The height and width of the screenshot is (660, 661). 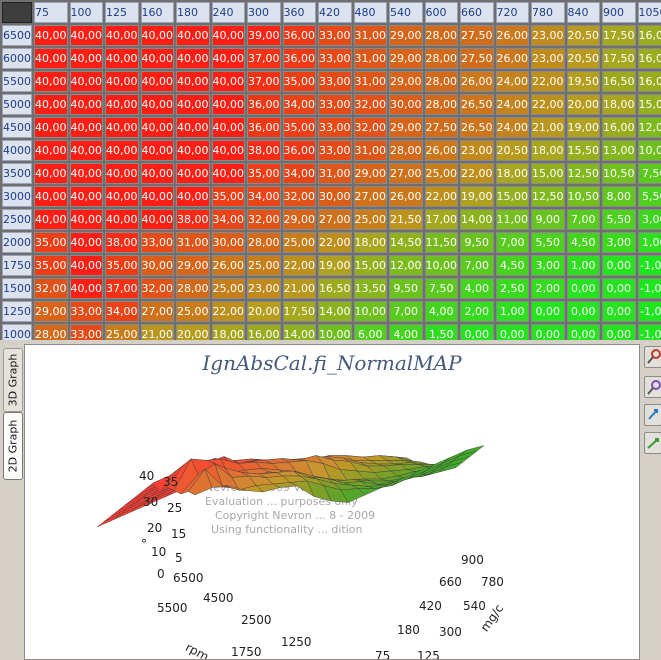 What do you see at coordinates (193, 12) in the screenshot?
I see `column-header: 180` at bounding box center [193, 12].